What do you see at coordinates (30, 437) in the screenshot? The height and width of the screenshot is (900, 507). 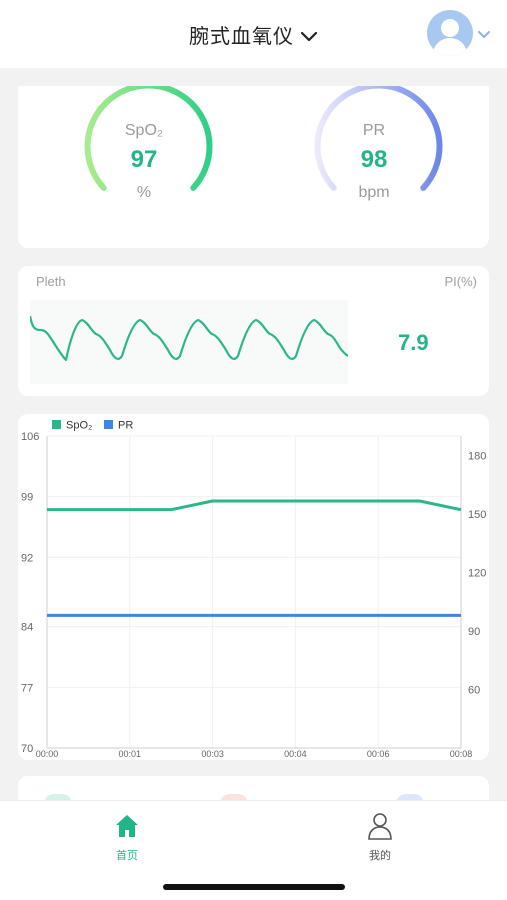 I see `y-left-tick-label: 106` at bounding box center [30, 437].